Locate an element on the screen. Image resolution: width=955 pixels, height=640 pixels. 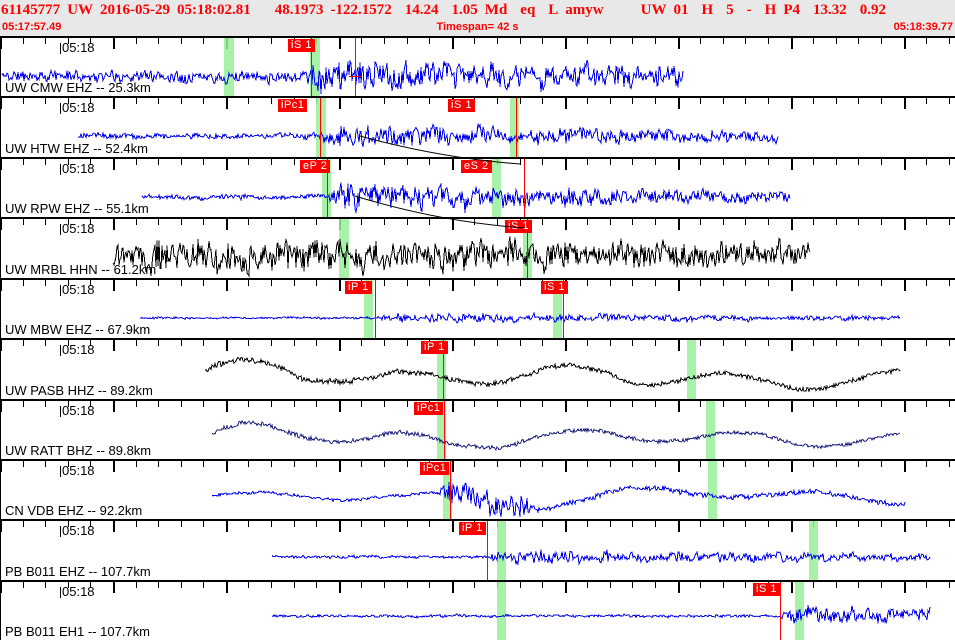
trace-panel-htw-ehz: iPc1 iS 1 05:18 UW HTW EHZ -- 52.4km is located at coordinates (477, 126).